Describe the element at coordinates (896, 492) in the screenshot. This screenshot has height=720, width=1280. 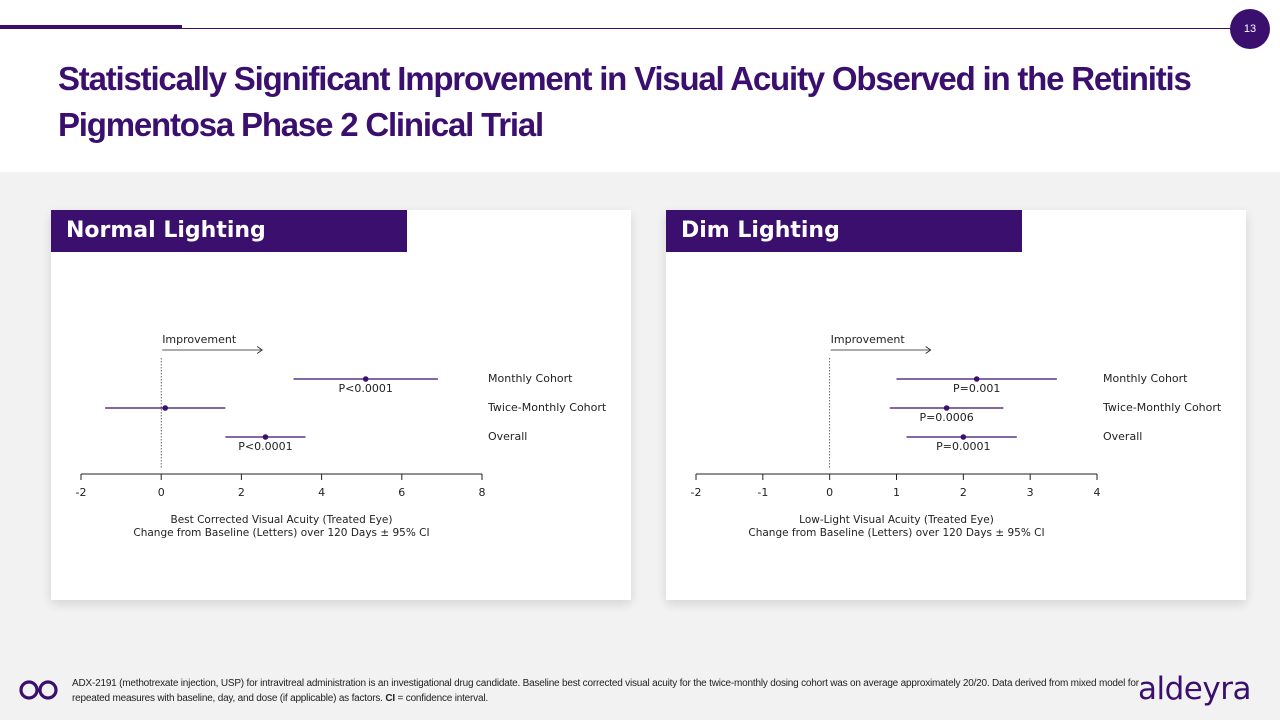
I see `x-tick-label: 1` at that location.